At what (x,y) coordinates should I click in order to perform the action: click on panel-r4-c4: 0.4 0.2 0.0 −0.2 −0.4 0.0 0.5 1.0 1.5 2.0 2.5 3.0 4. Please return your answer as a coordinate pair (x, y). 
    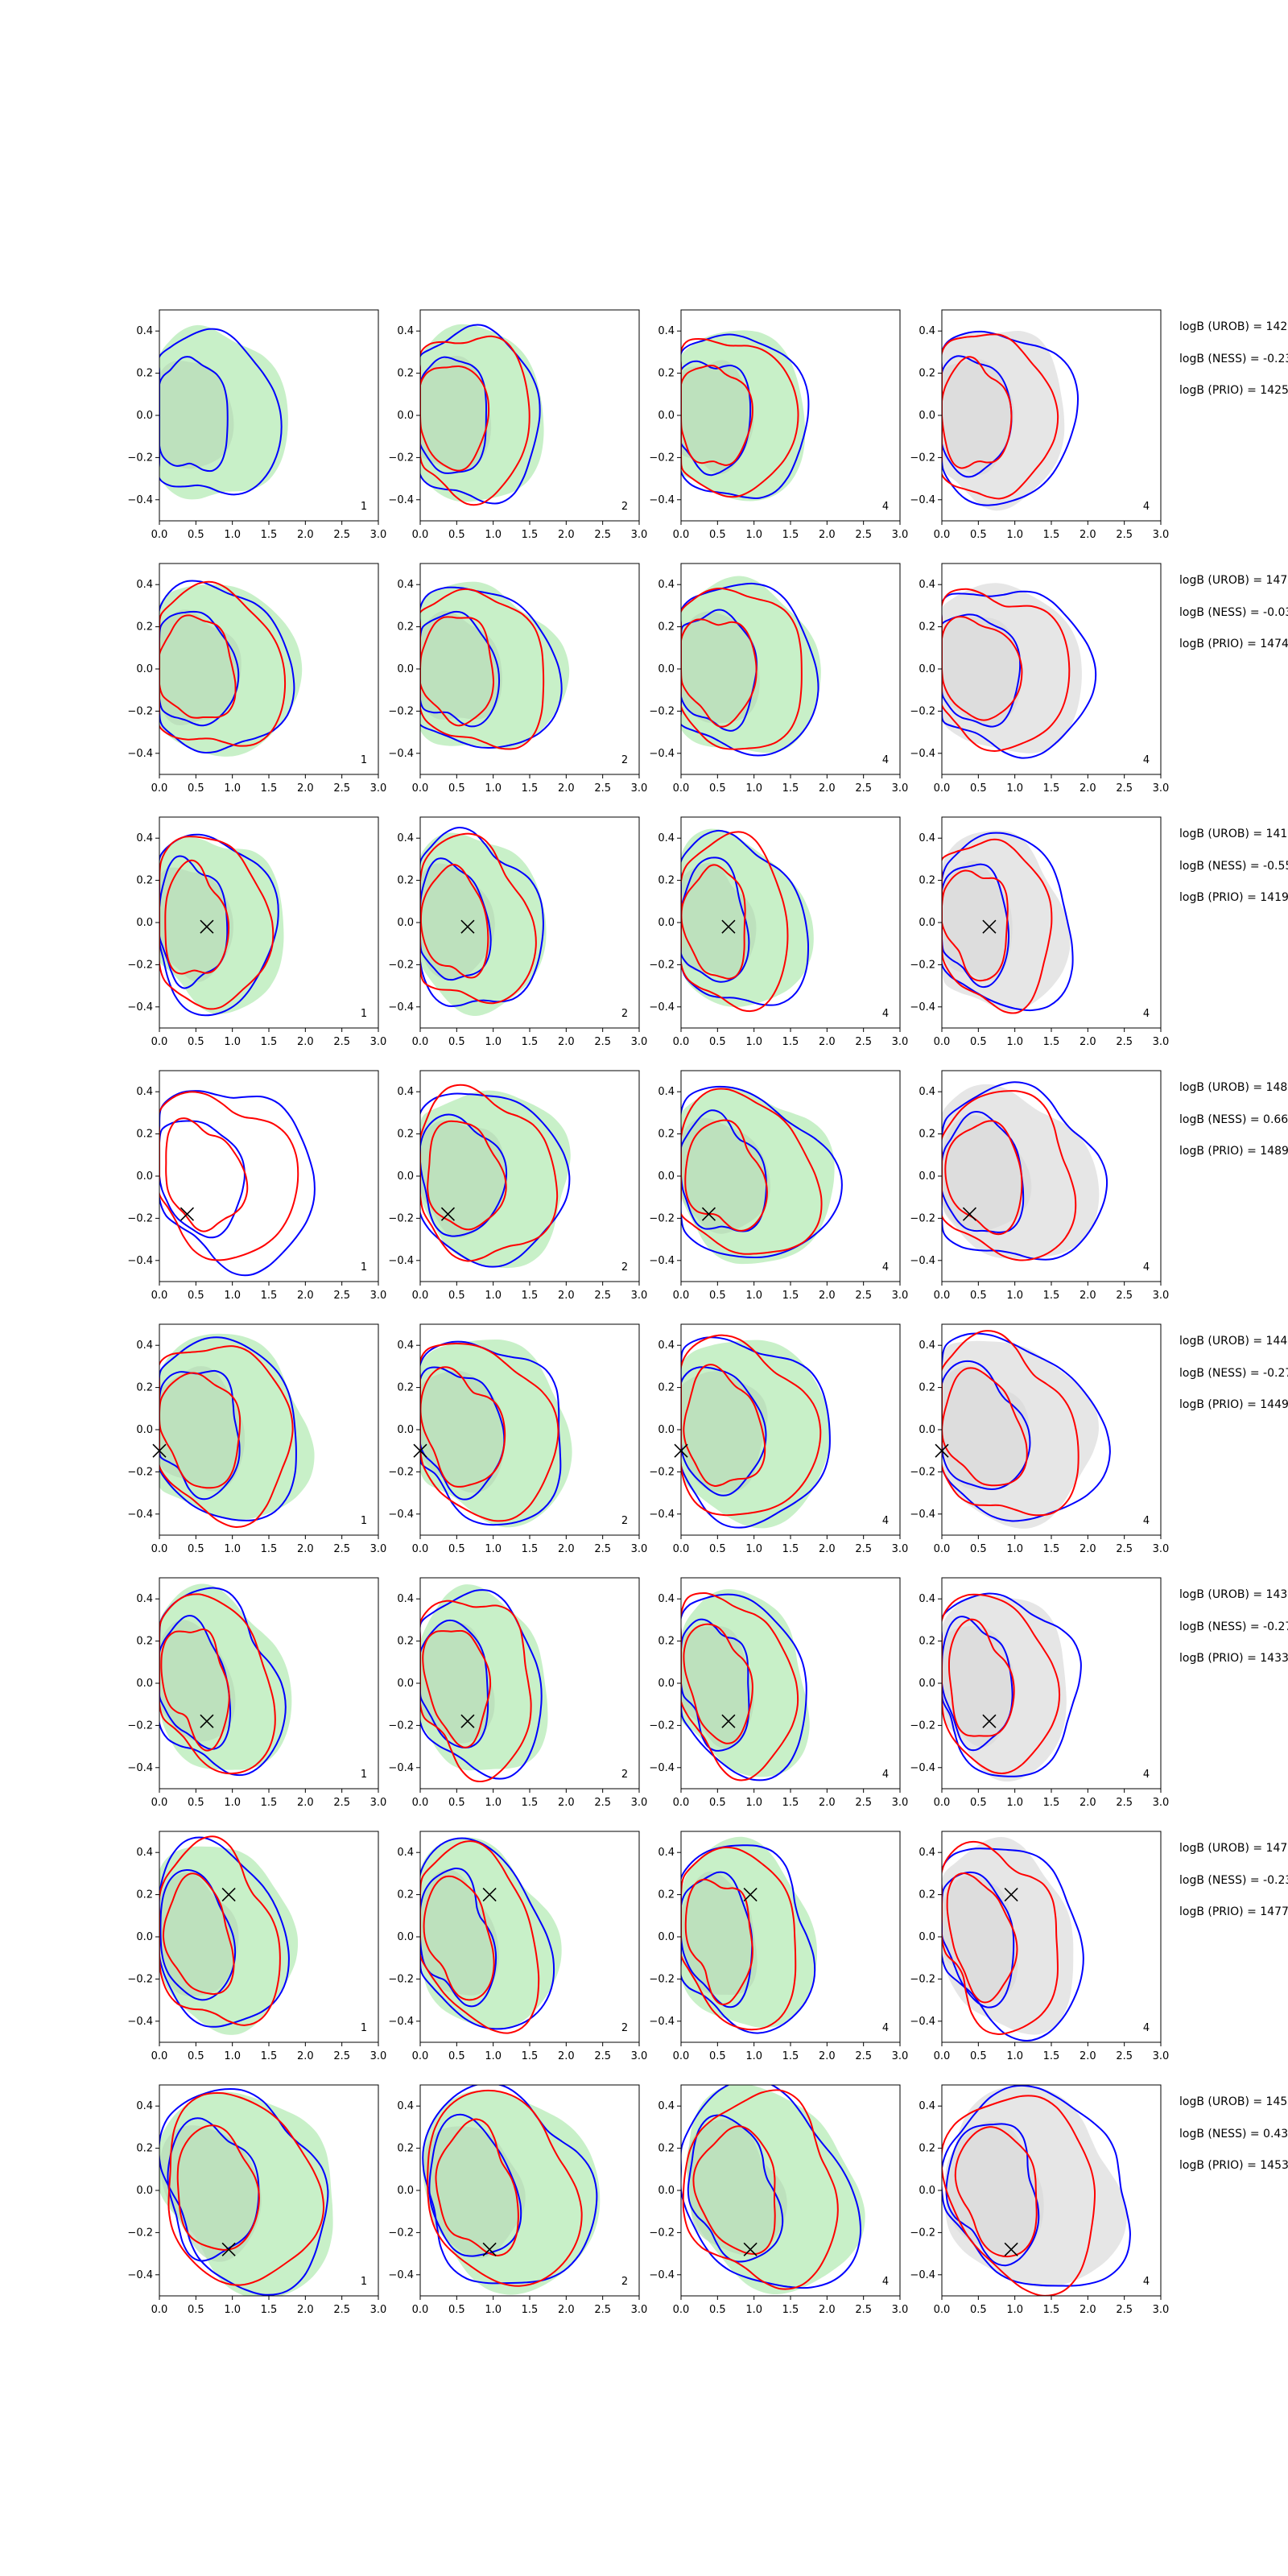
    Looking at the image, I should click on (1039, 1186).